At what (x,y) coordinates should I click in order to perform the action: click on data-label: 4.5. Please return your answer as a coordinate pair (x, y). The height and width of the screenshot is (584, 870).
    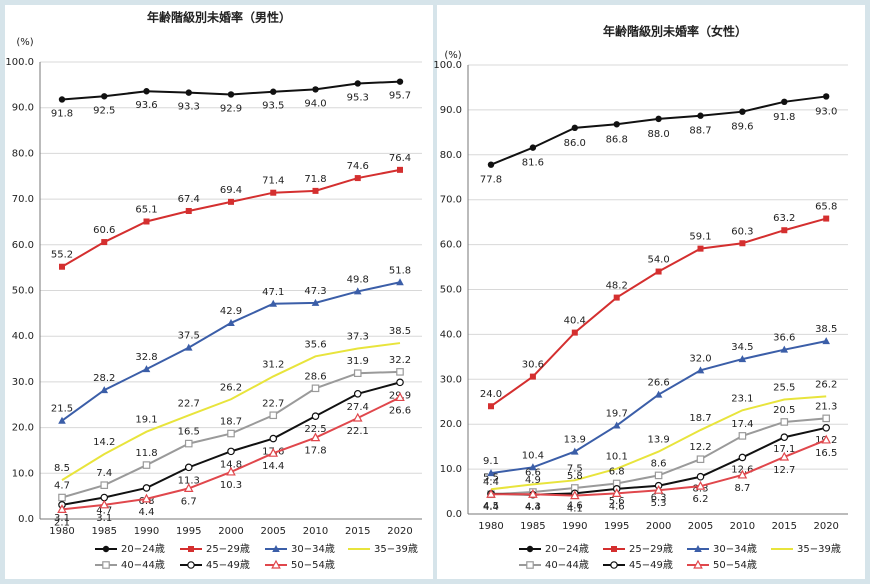
    Looking at the image, I should click on (491, 506).